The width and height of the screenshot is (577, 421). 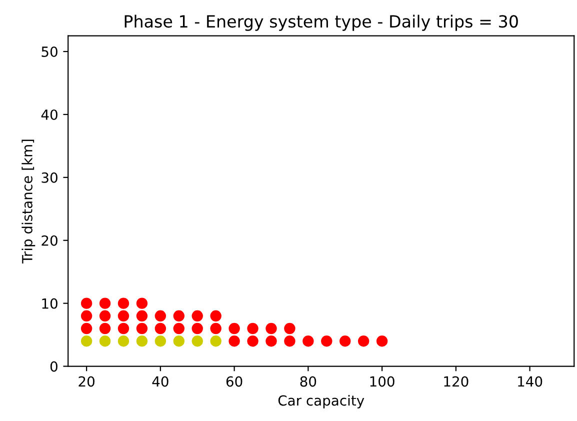 What do you see at coordinates (160, 381) in the screenshot?
I see `x-tick-label: 40` at bounding box center [160, 381].